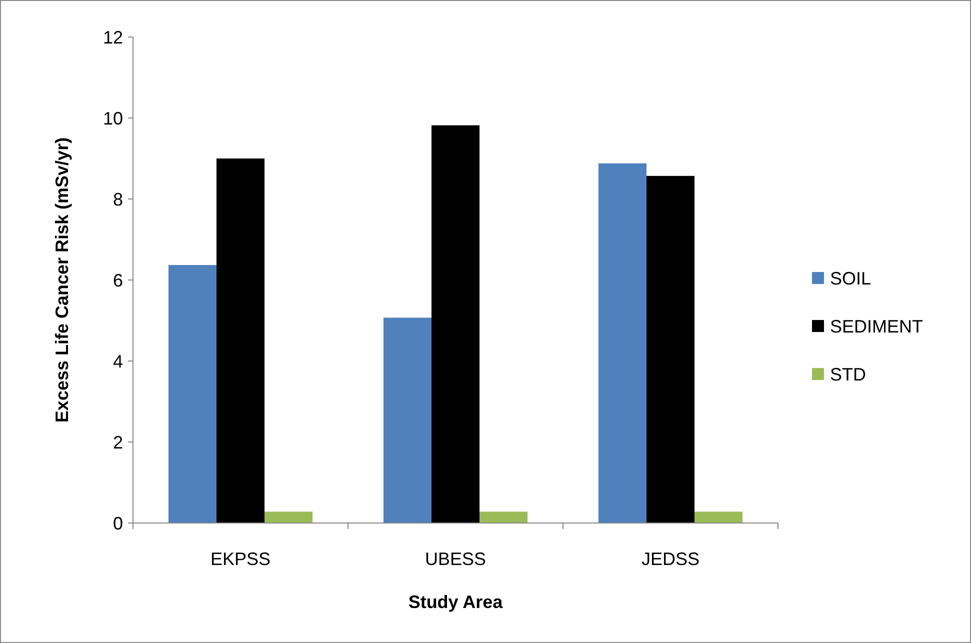 Image resolution: width=971 pixels, height=643 pixels. I want to click on y-tick-label: 12, so click(112, 37).